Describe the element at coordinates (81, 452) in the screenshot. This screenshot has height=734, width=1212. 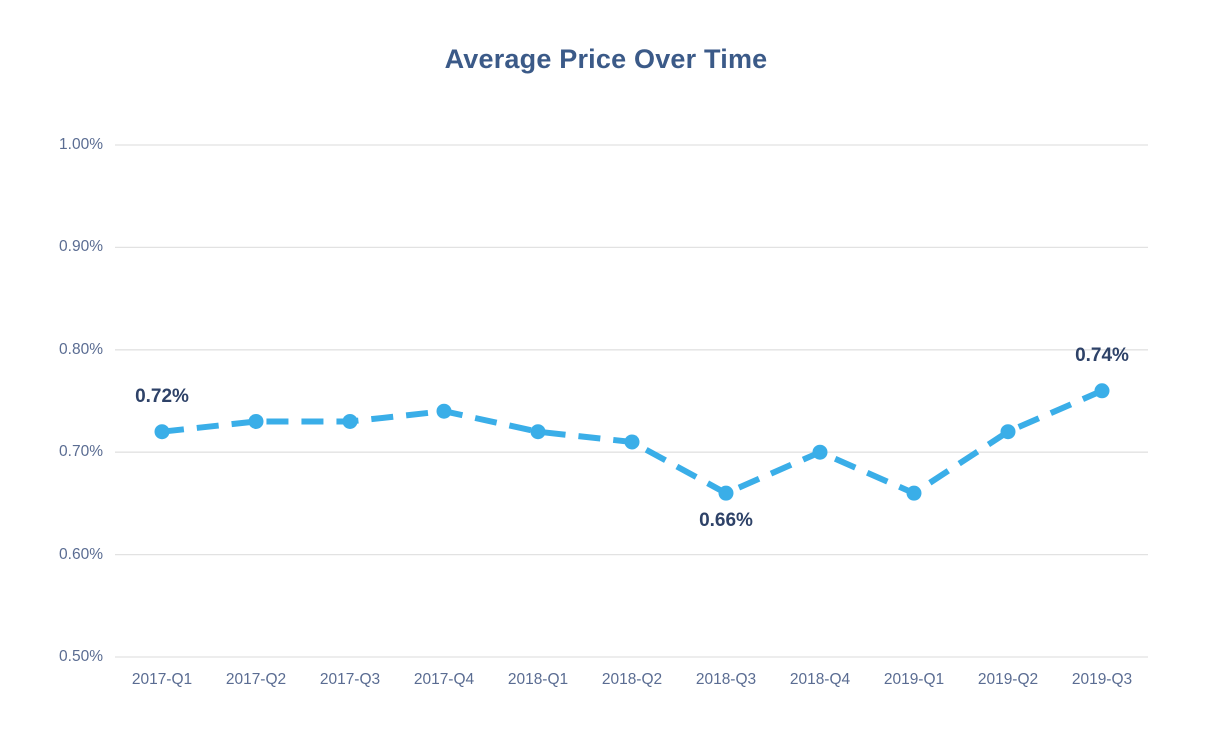
I see `y-axis-tick-label: 0.70%` at that location.